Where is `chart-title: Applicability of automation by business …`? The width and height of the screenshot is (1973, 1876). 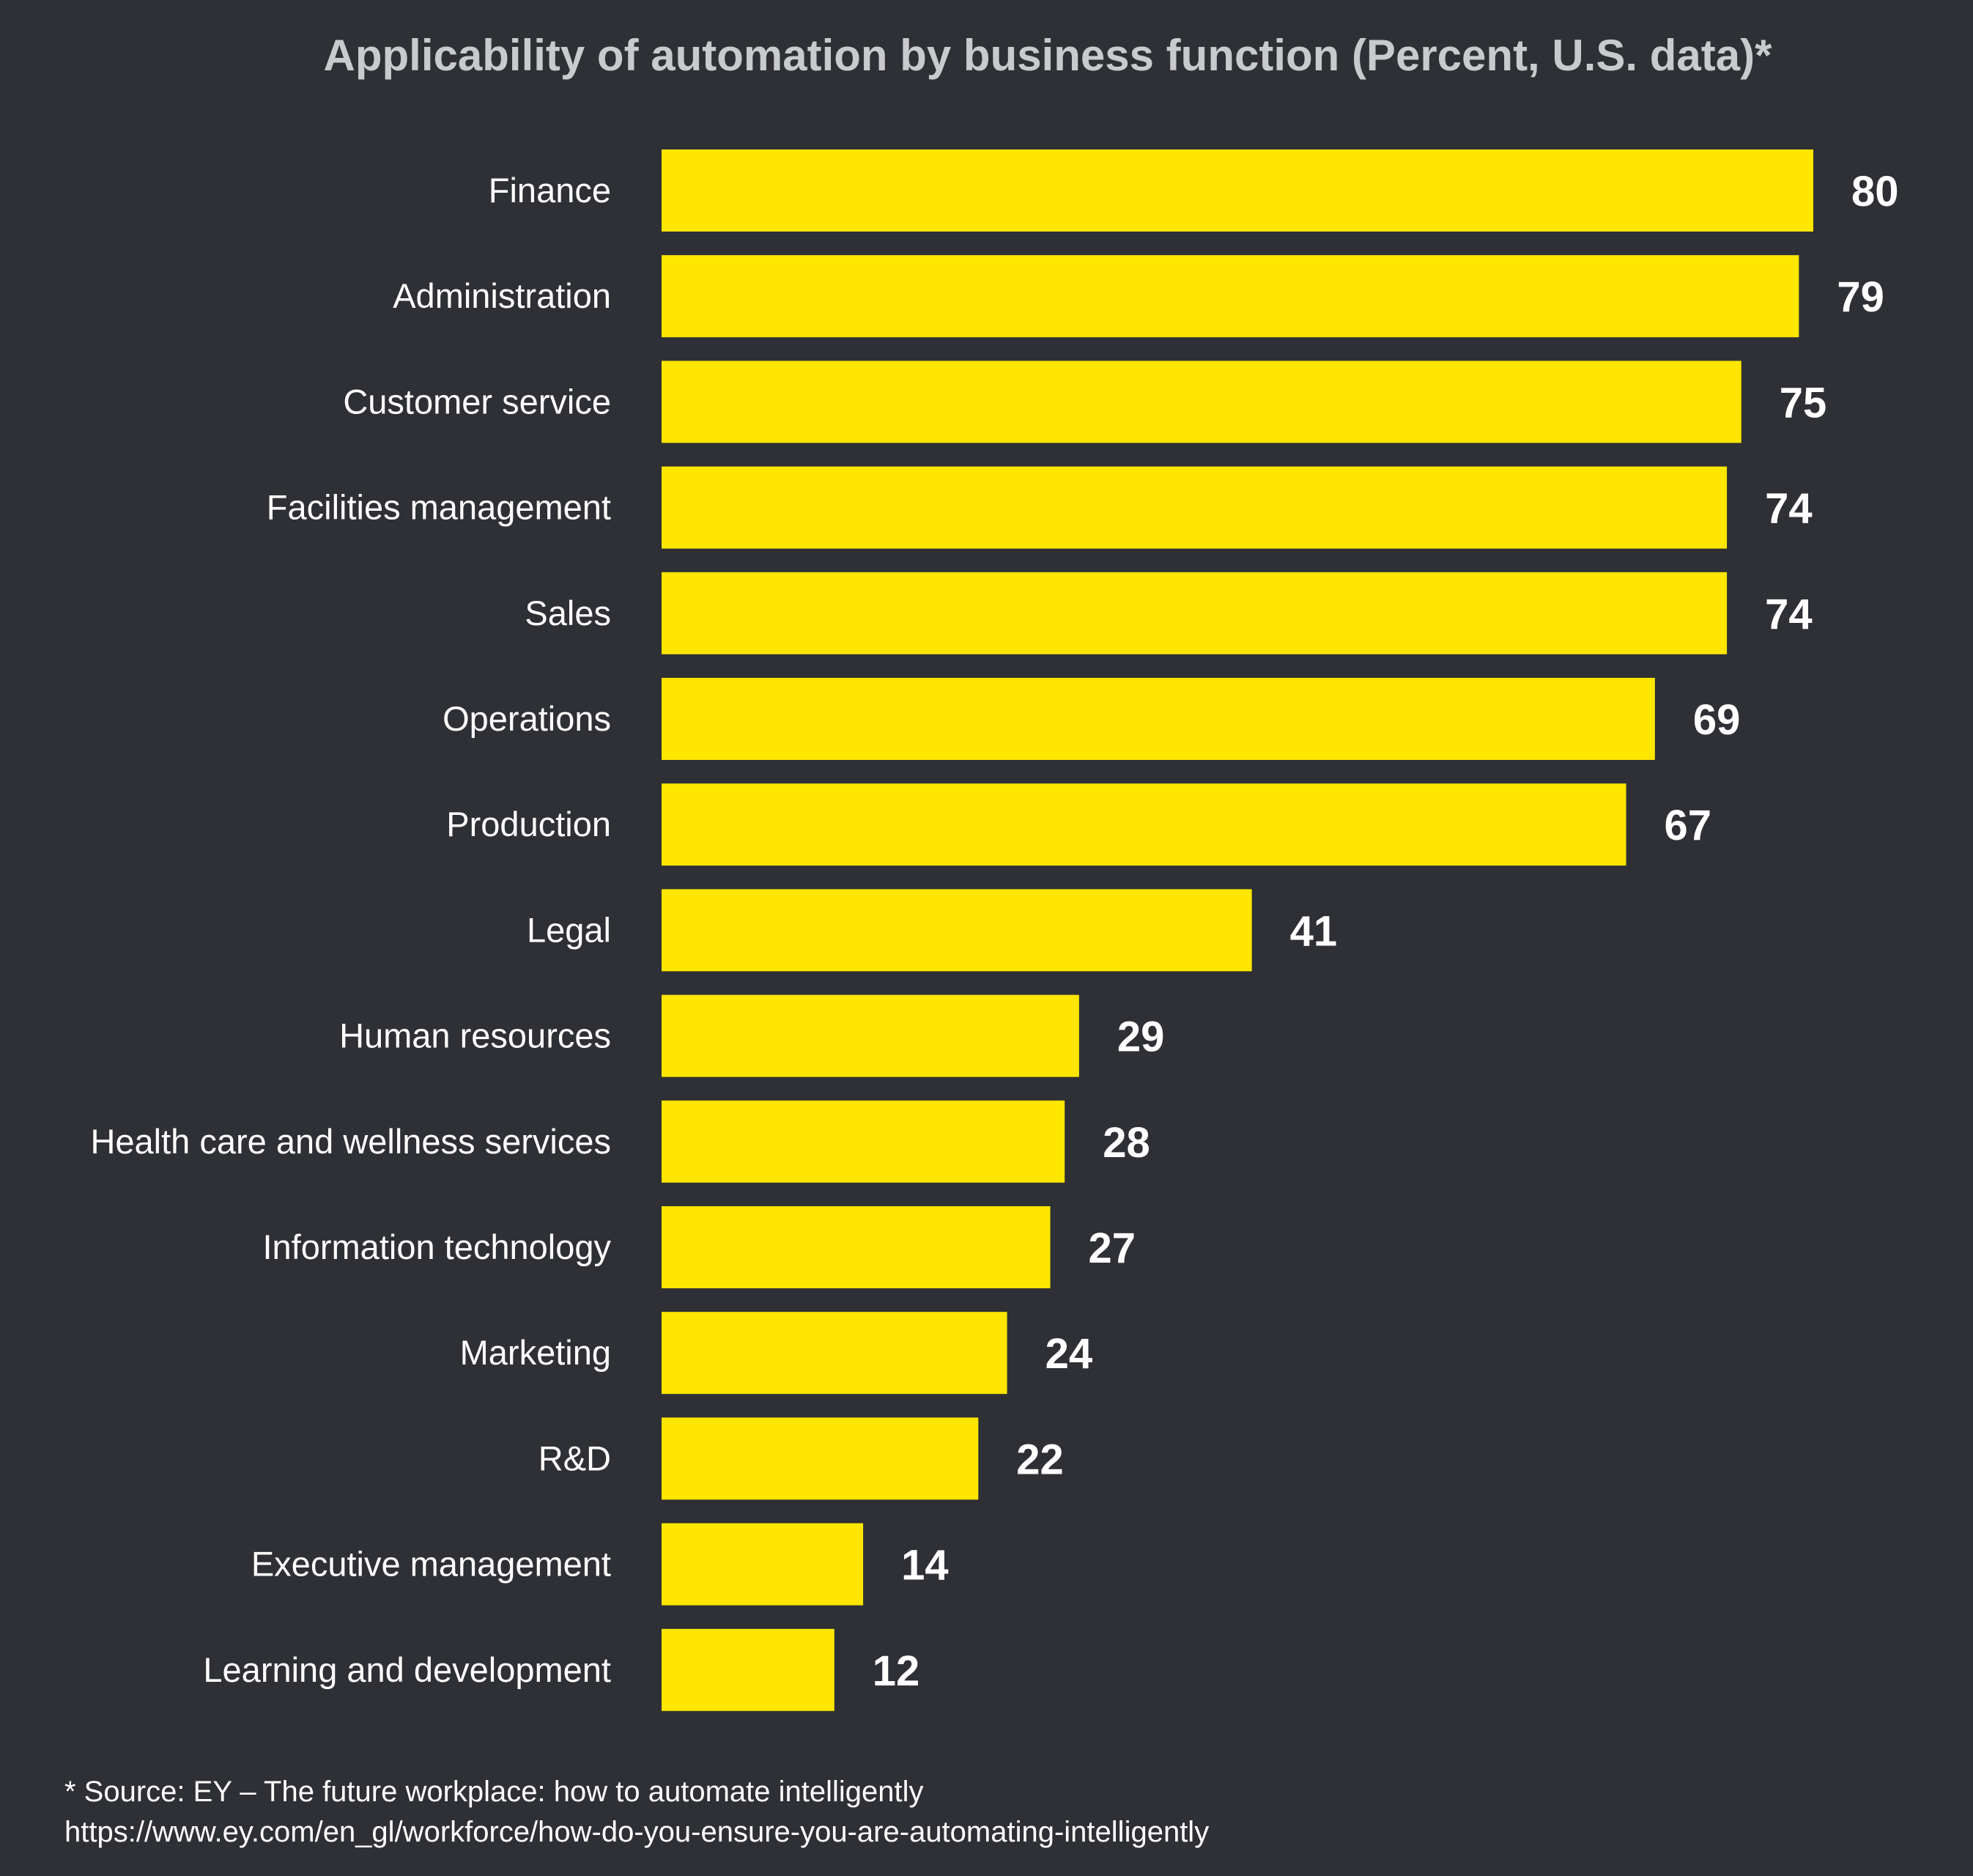 chart-title: Applicability of automation by business … is located at coordinates (1048, 55).